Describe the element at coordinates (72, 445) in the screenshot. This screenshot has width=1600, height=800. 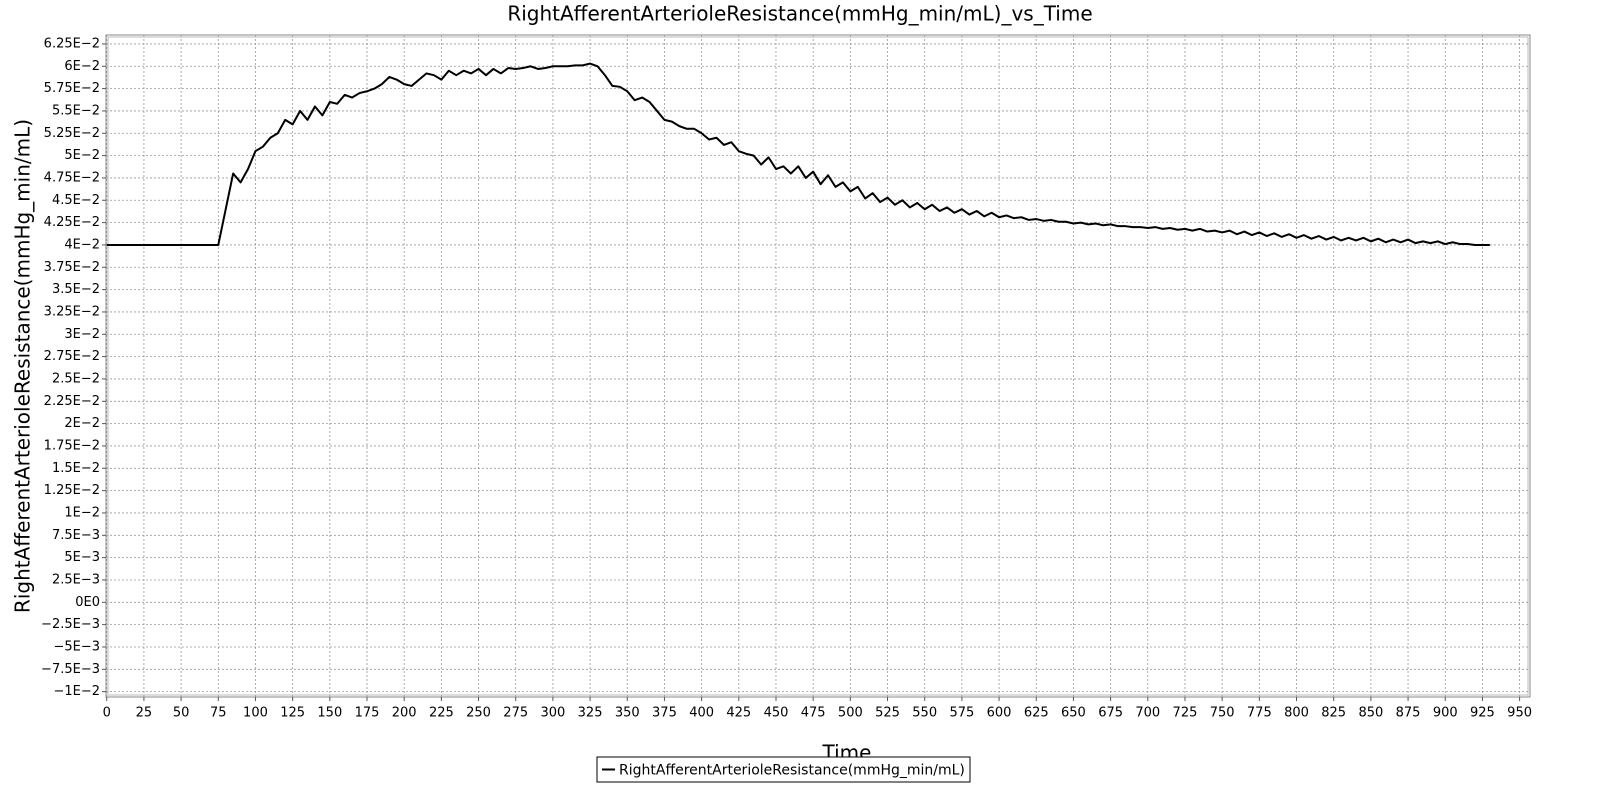
I see `y-tick-label: 1.75E−2` at that location.